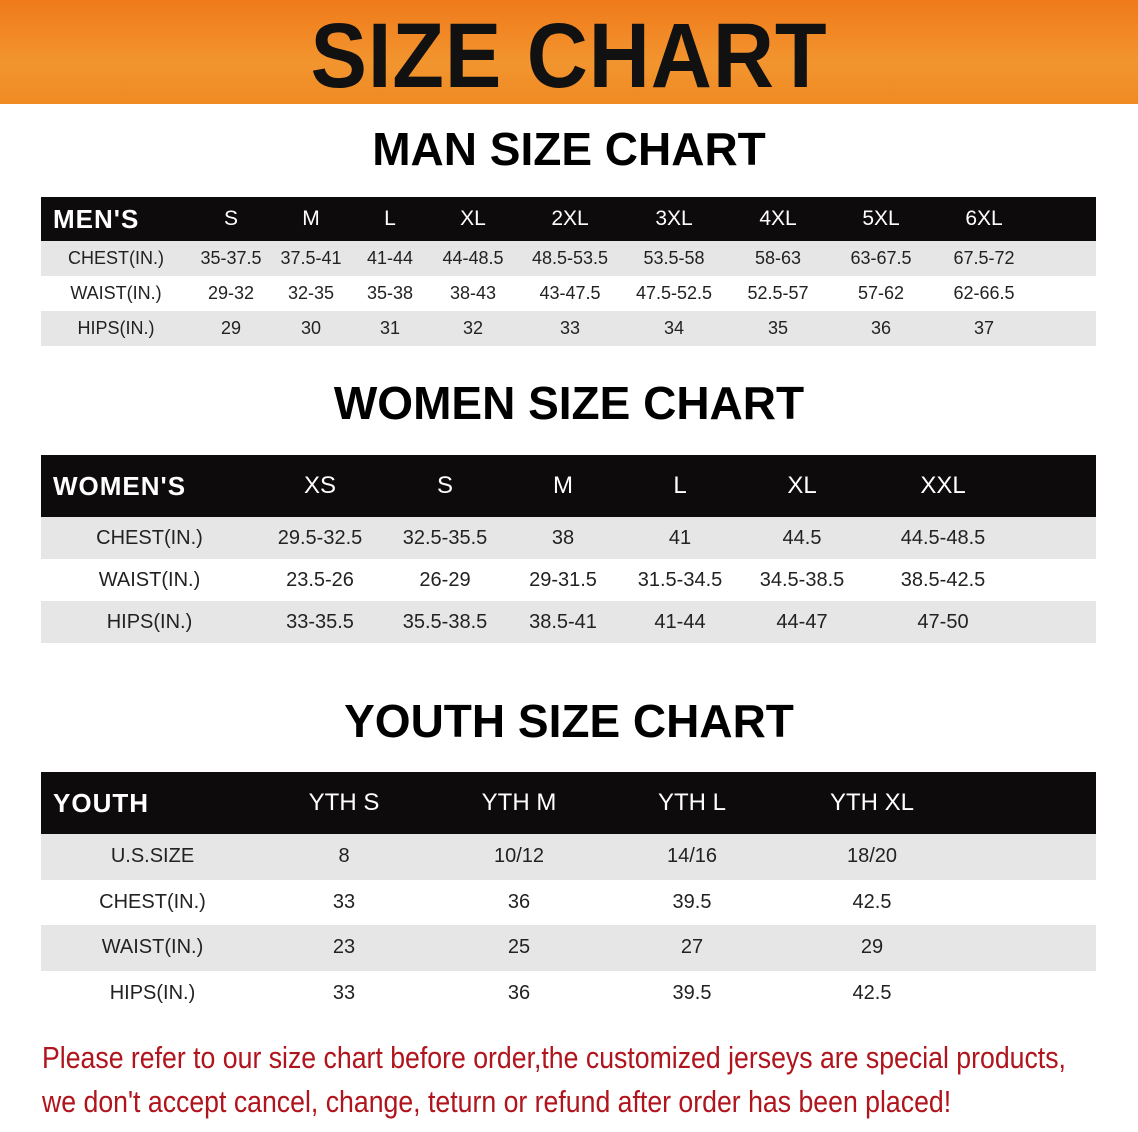 The image size is (1138, 1132). Describe the element at coordinates (96, 218) in the screenshot. I see `table-header-label: MEN'S` at that location.